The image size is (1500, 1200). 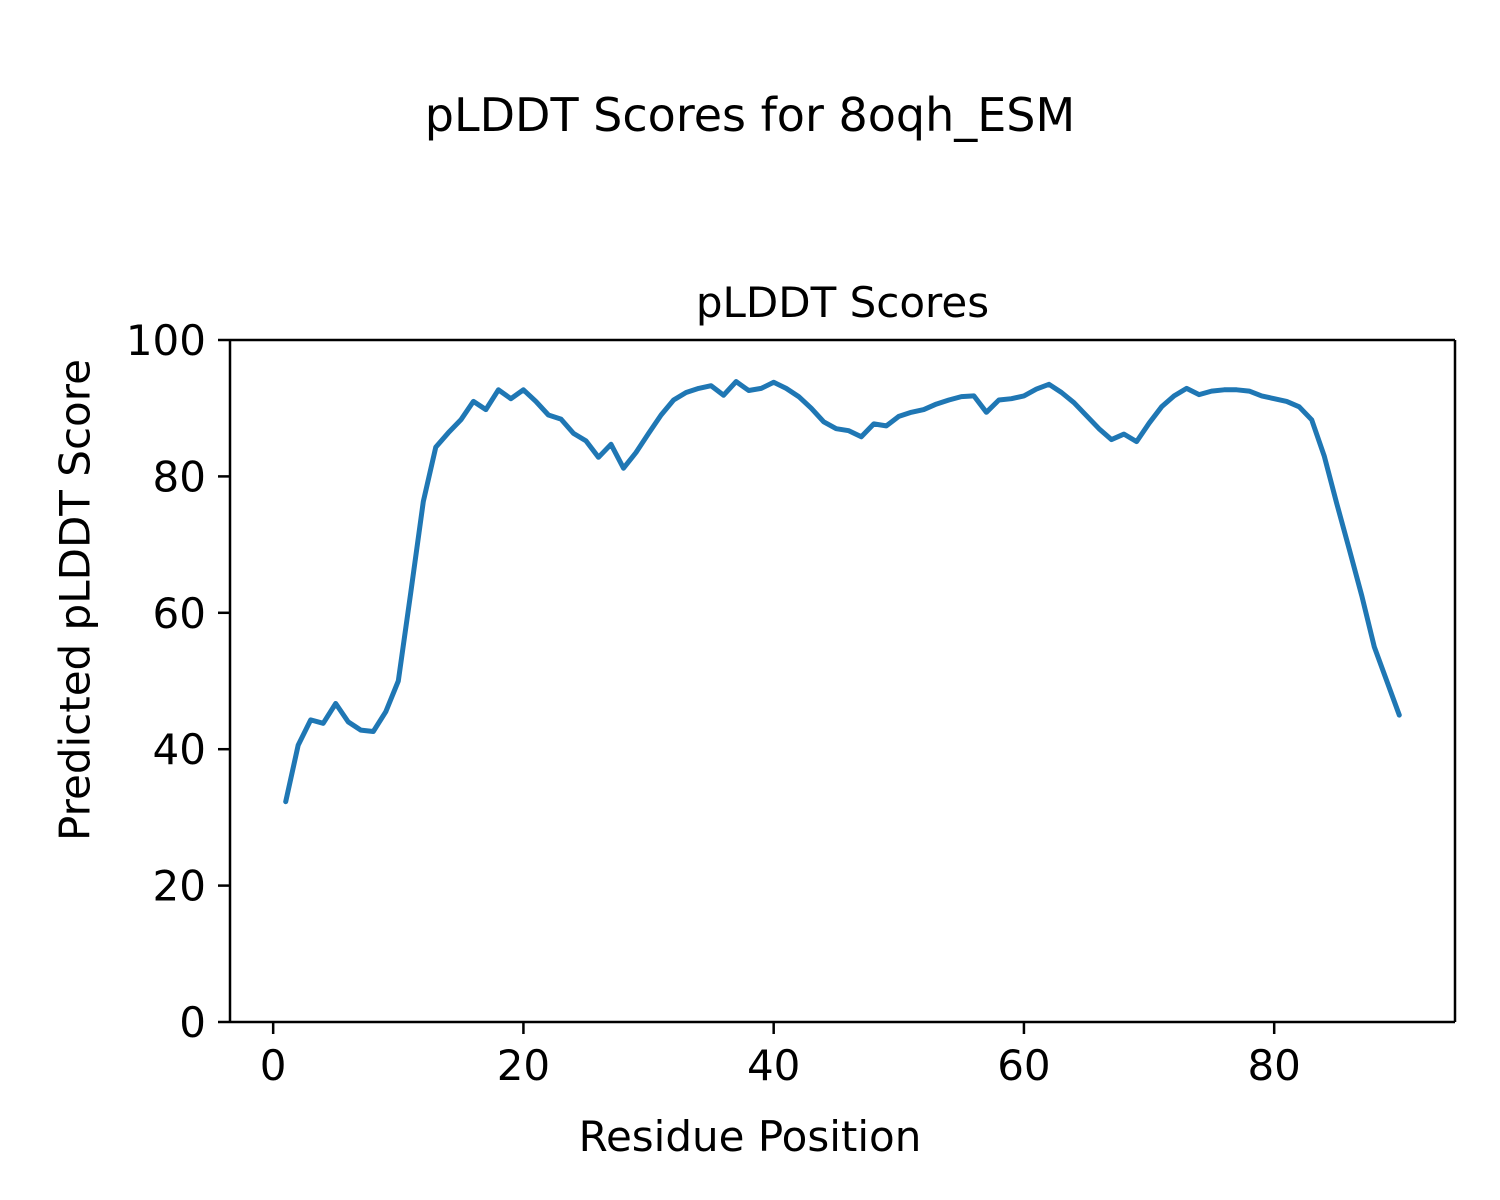 What do you see at coordinates (773, 1065) in the screenshot?
I see `x-tick-label: 40` at bounding box center [773, 1065].